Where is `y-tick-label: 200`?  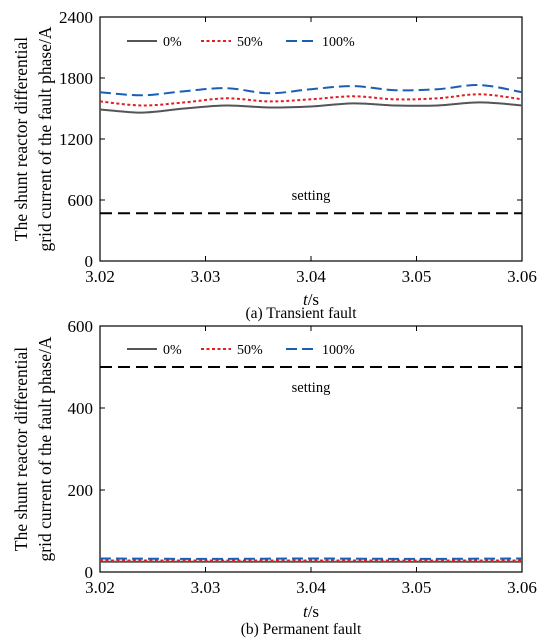
y-tick-label: 200 is located at coordinates (81, 490).